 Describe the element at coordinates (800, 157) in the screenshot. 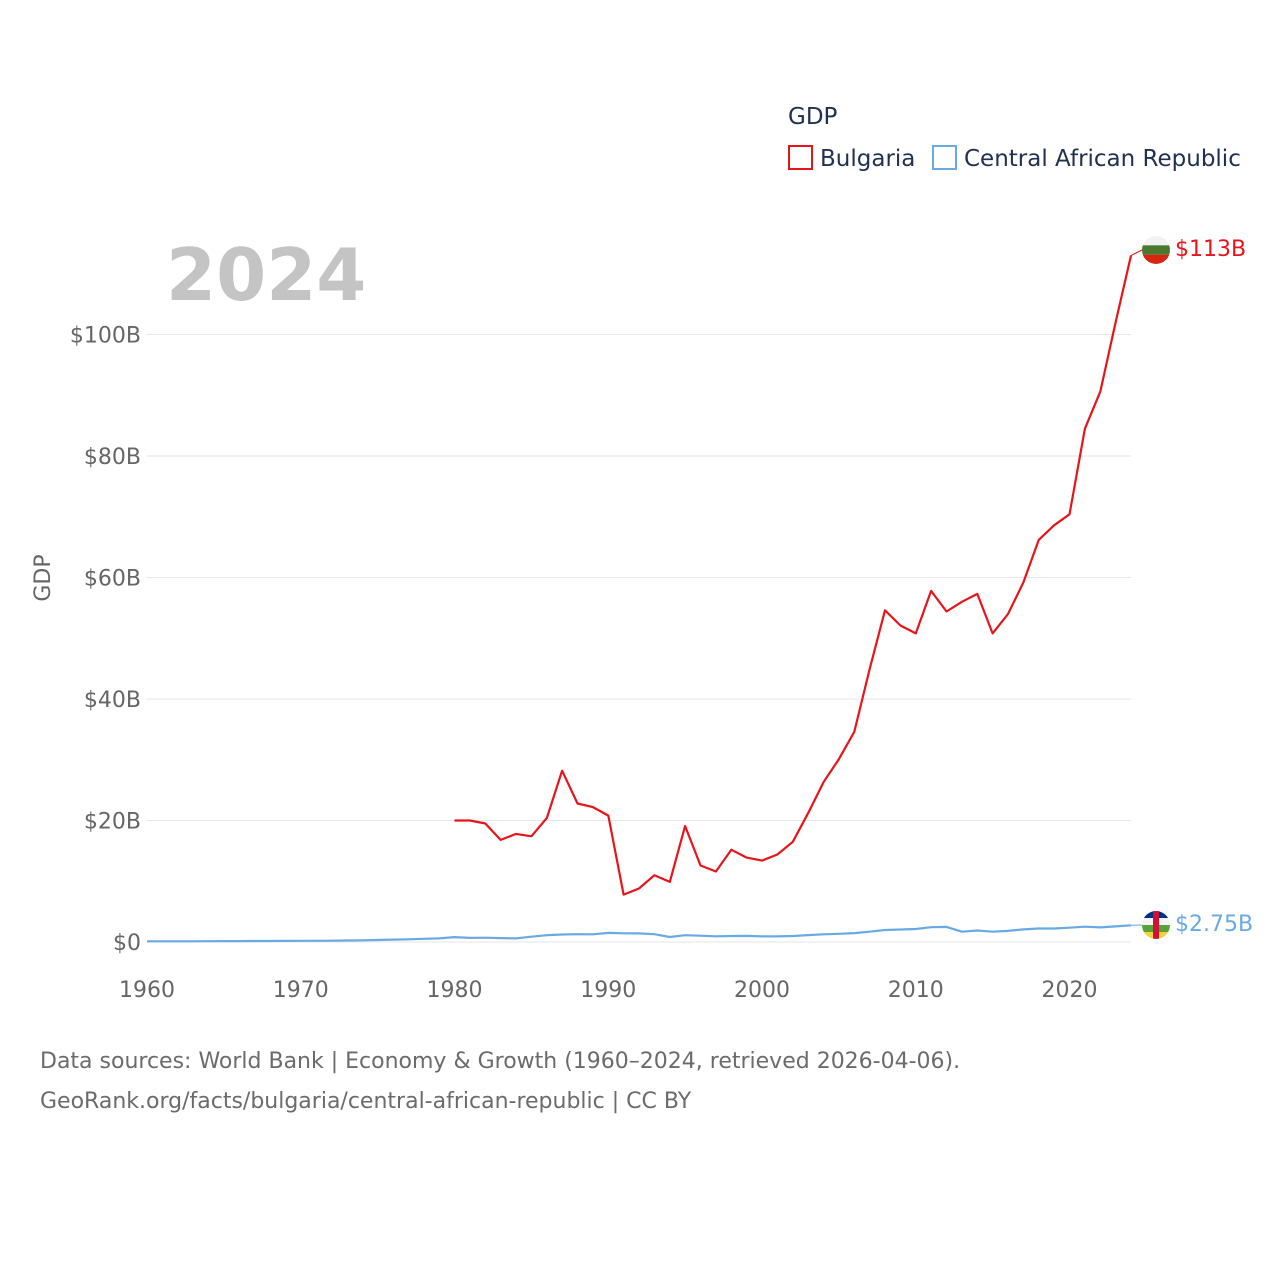

I see `legend-swatch-bulgaria` at that location.